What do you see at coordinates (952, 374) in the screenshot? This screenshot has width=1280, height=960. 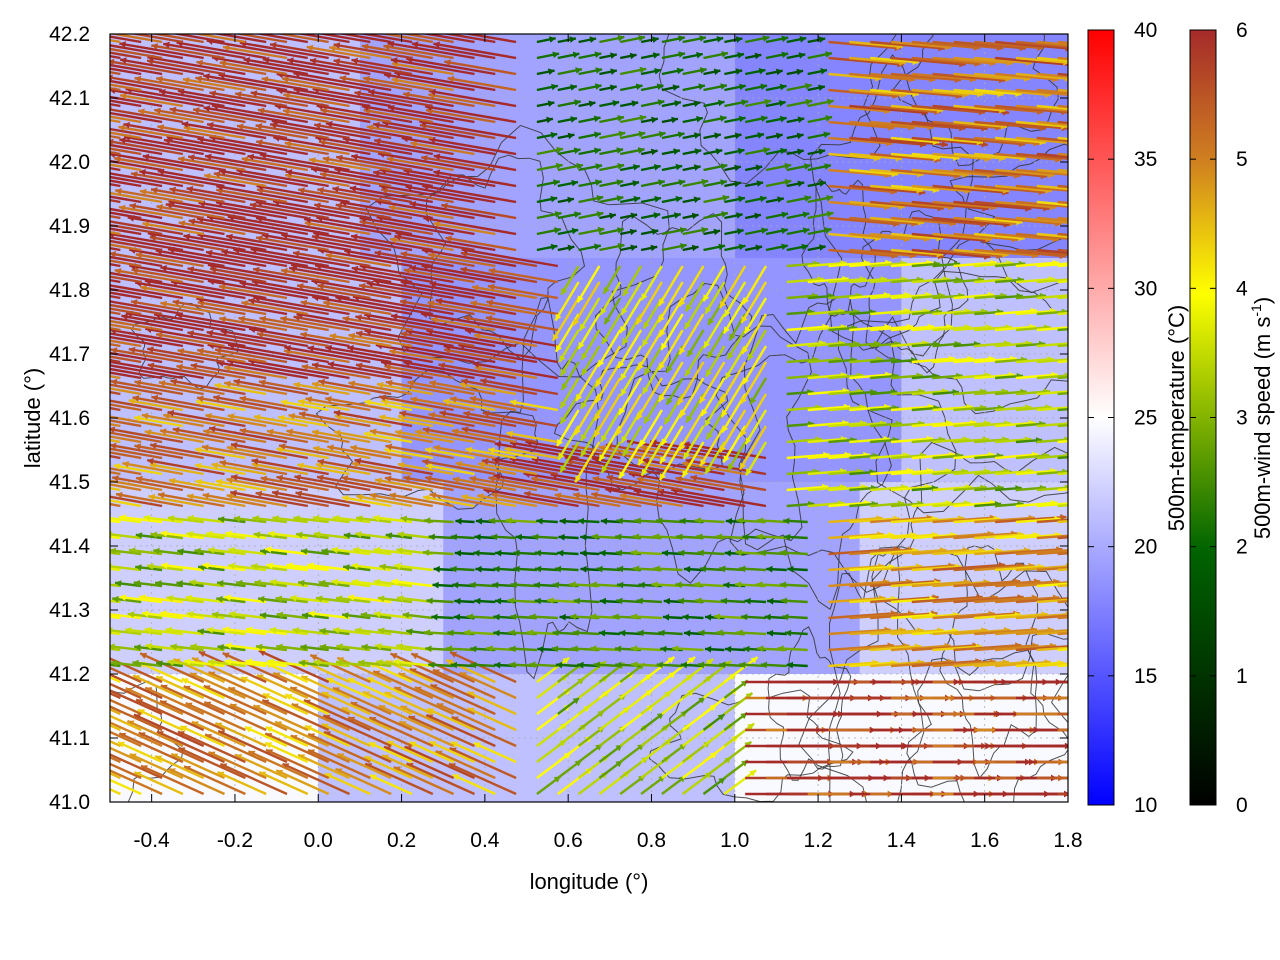 I see `contour-line` at bounding box center [952, 374].